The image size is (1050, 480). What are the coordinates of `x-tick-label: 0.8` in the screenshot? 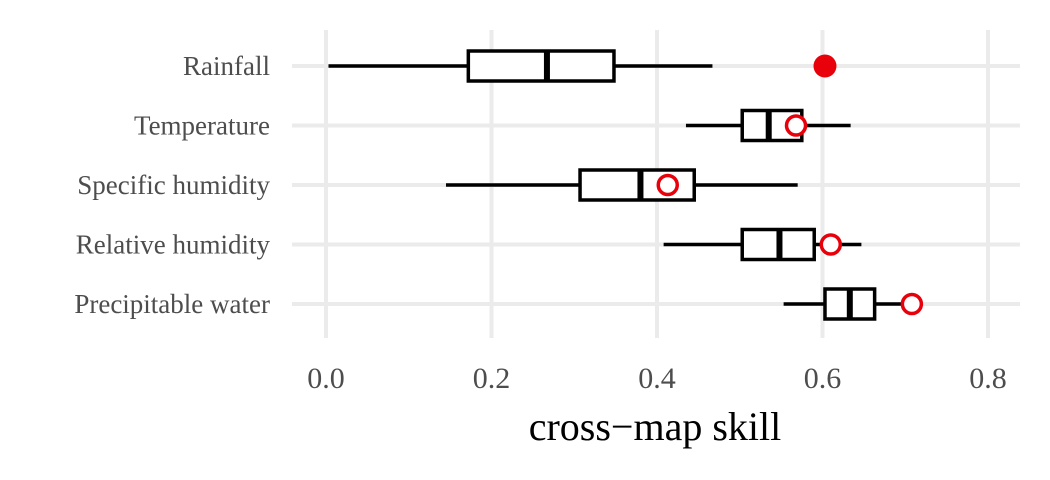 It's located at (988, 378).